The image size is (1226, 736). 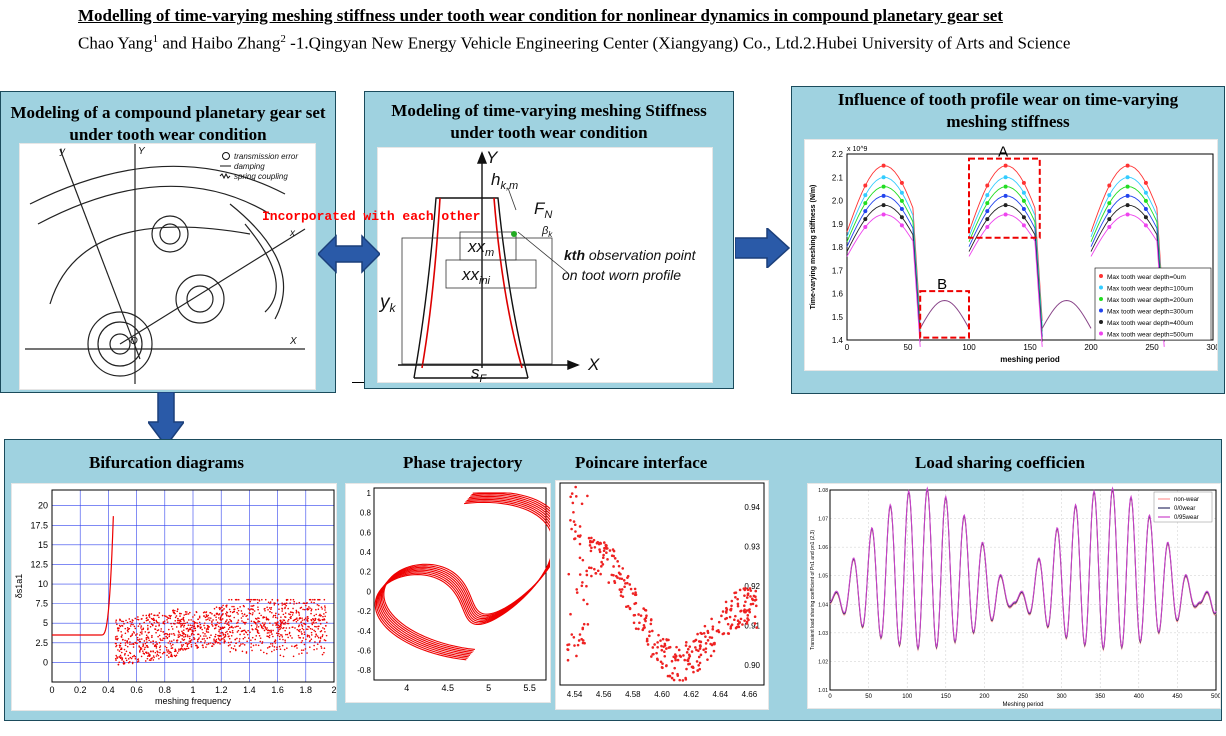 I want to click on title-poincare: Poincare interface, so click(x=641, y=462).